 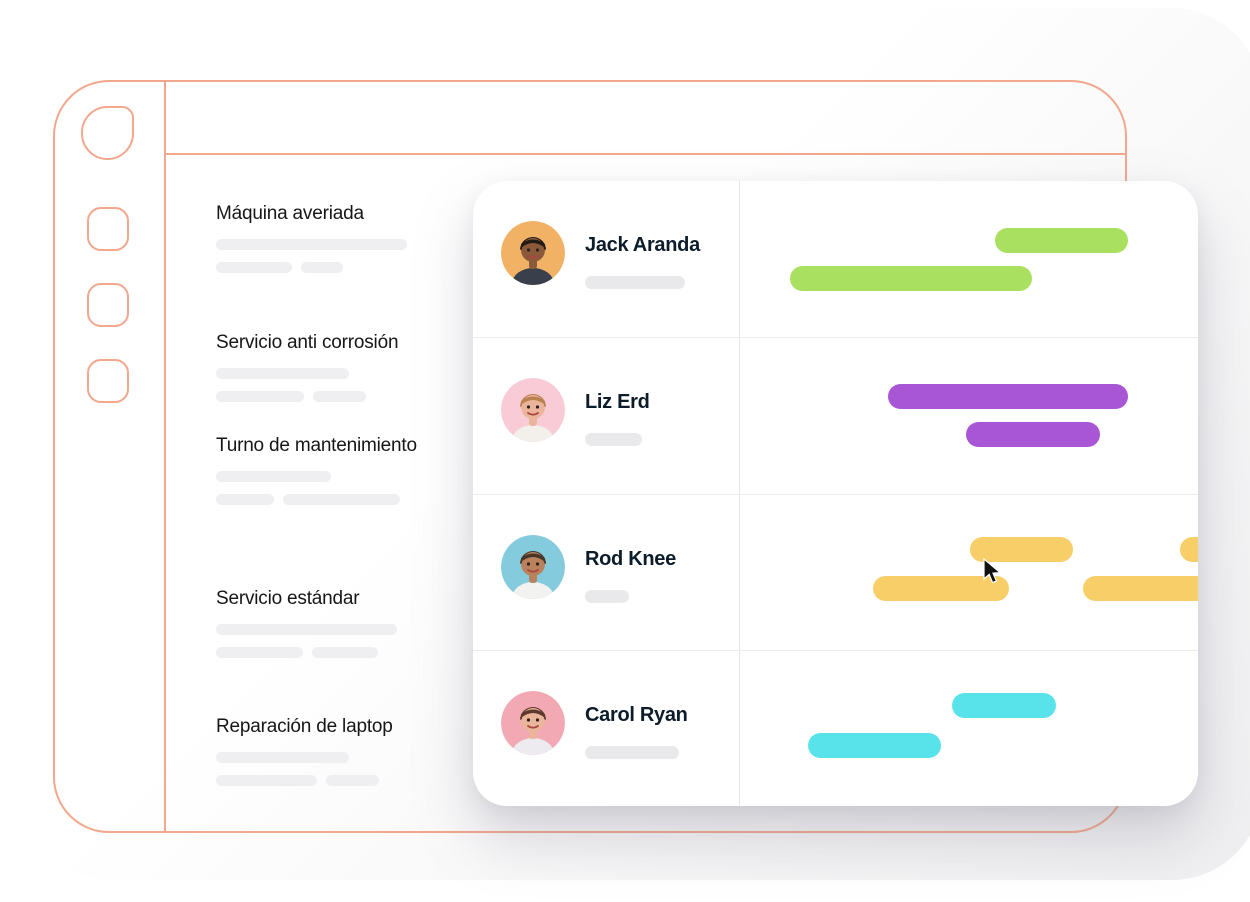 I want to click on app-logo-drop-icon, so click(x=107, y=133).